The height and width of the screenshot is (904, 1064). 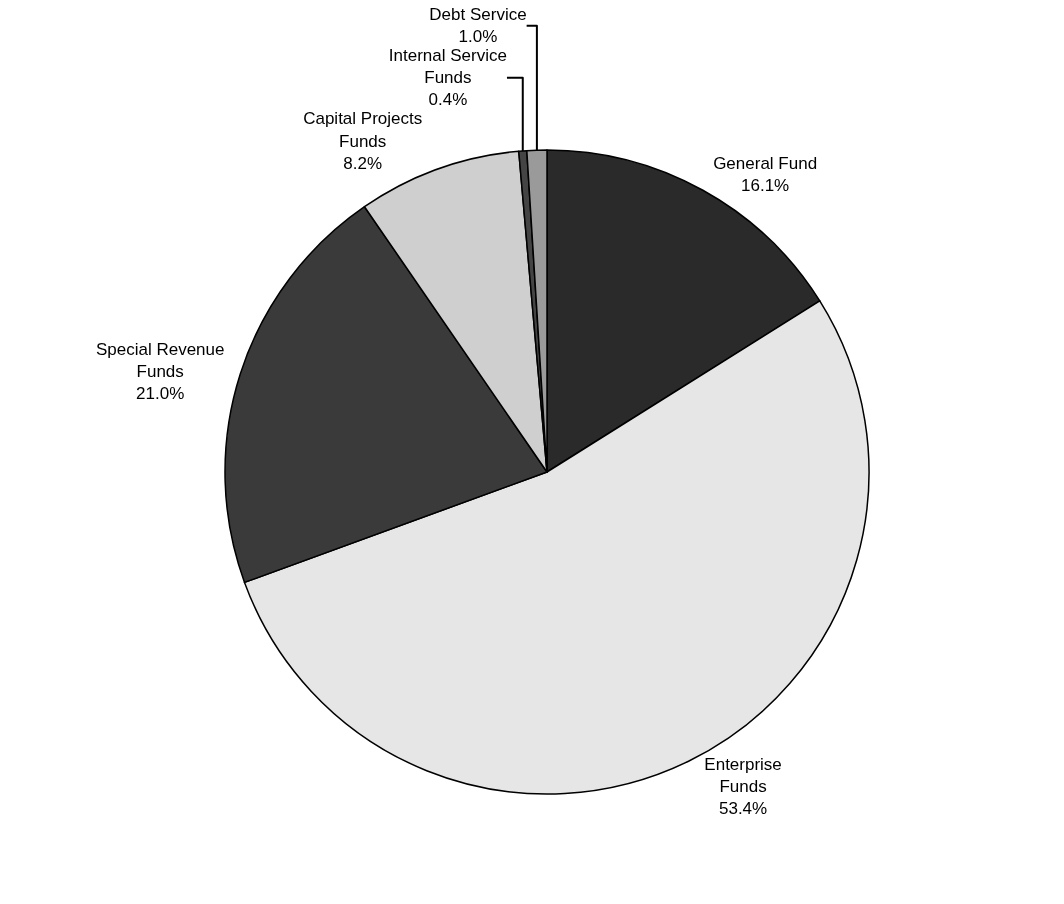 What do you see at coordinates (447, 67) in the screenshot?
I see `slice-label: Internal Service Funds` at bounding box center [447, 67].